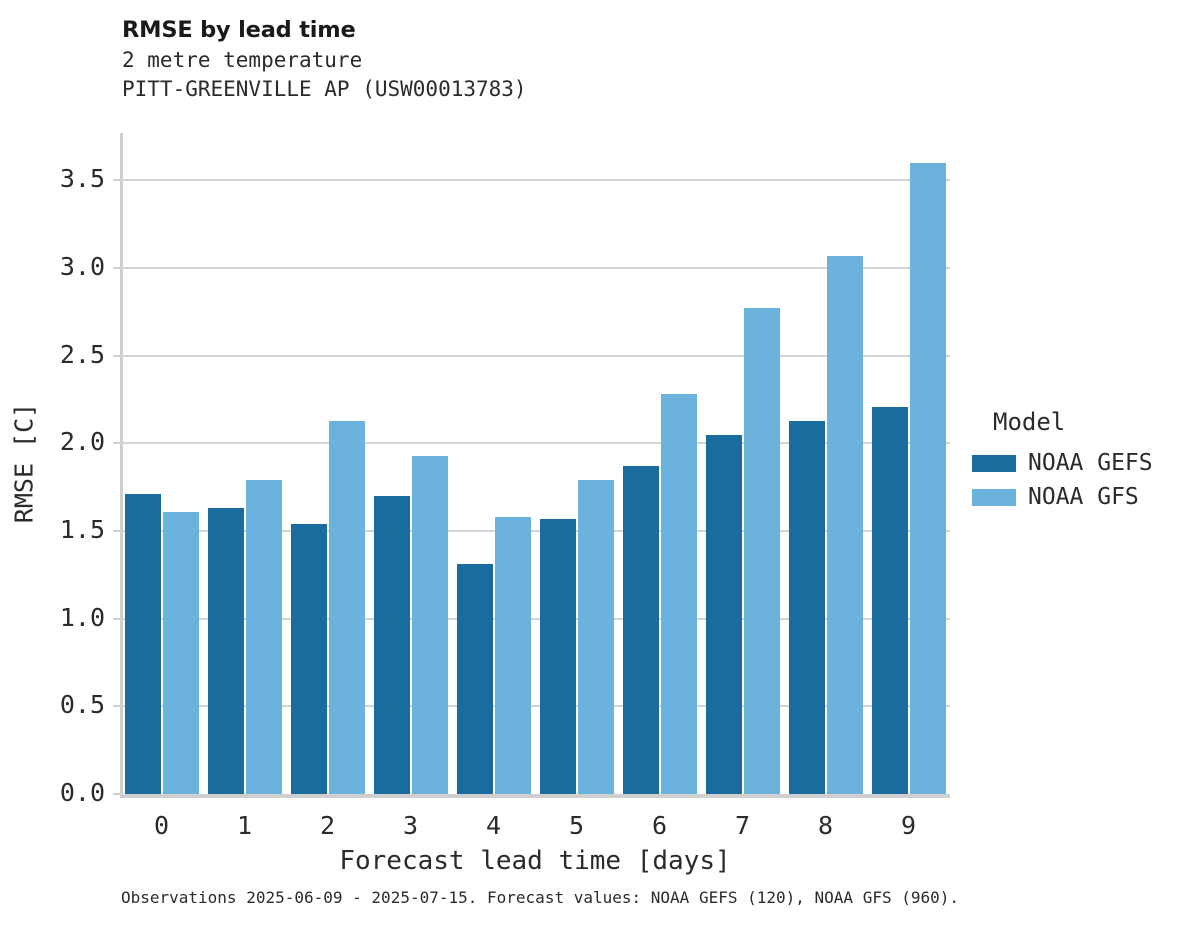  I want to click on chart-subtitle-station: PITT-GREENVILLE AP (USW00013783), so click(324, 89).